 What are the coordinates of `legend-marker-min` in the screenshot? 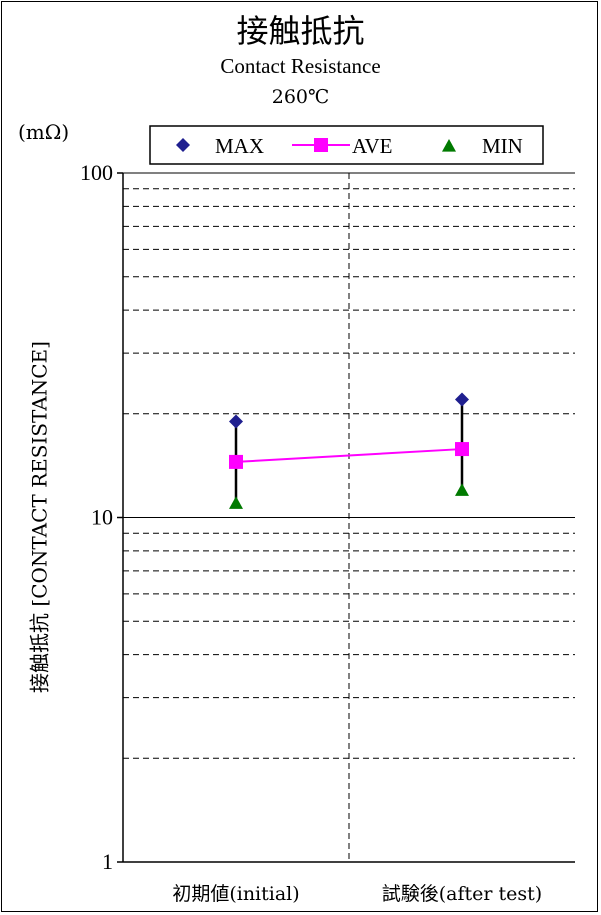 It's located at (449, 145).